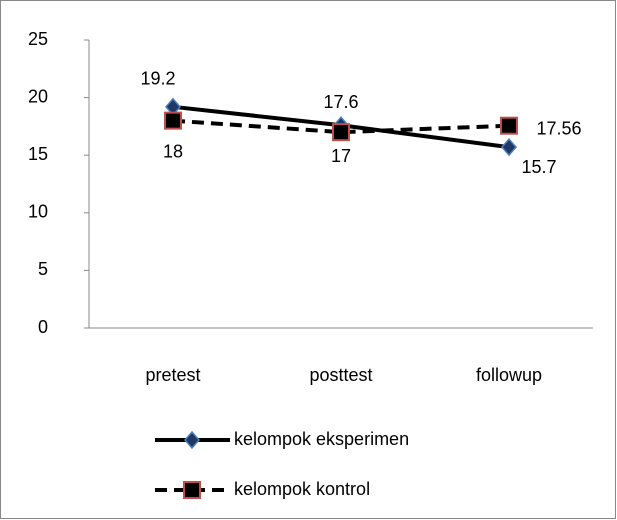 The image size is (617, 520). What do you see at coordinates (38, 39) in the screenshot?
I see `y-tick-label: 25` at bounding box center [38, 39].